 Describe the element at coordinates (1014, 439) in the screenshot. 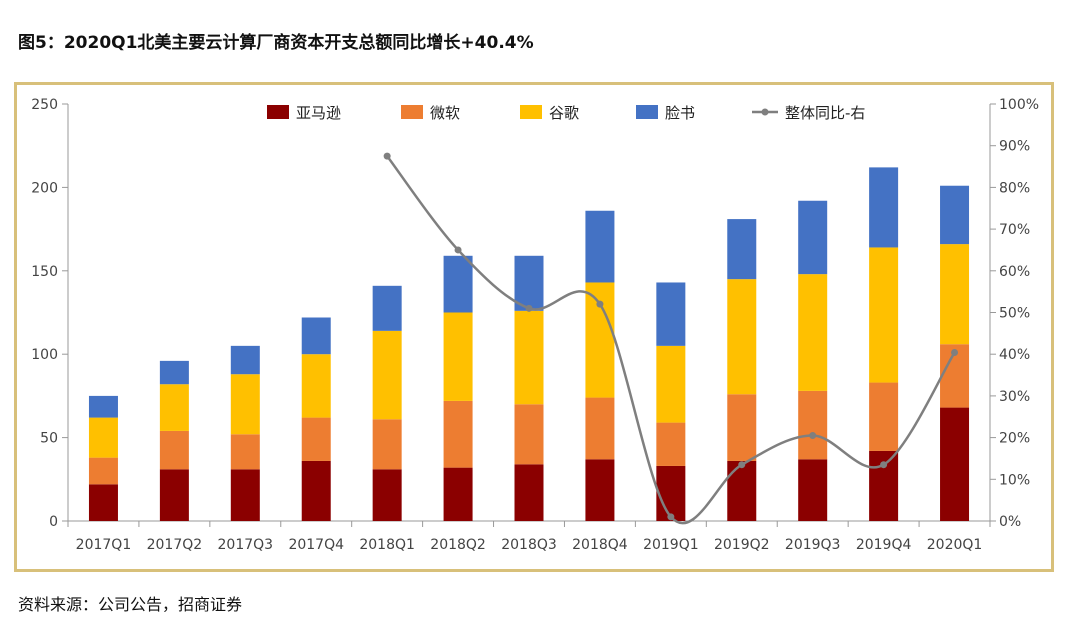

I see `y2-tick-label: 20%` at that location.